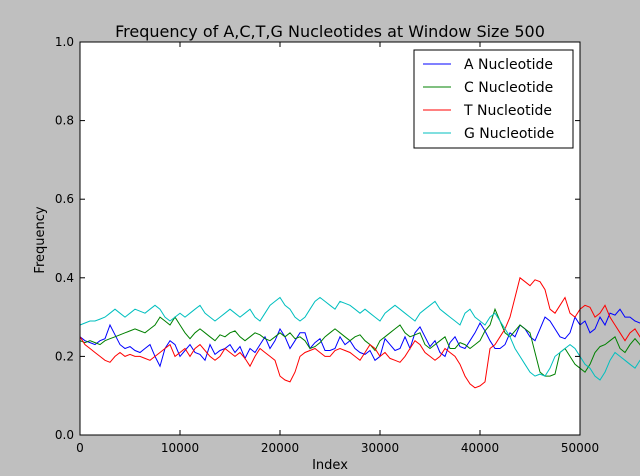 The height and width of the screenshot is (476, 640). What do you see at coordinates (180, 448) in the screenshot?
I see `x-tick-label: 10000` at bounding box center [180, 448].